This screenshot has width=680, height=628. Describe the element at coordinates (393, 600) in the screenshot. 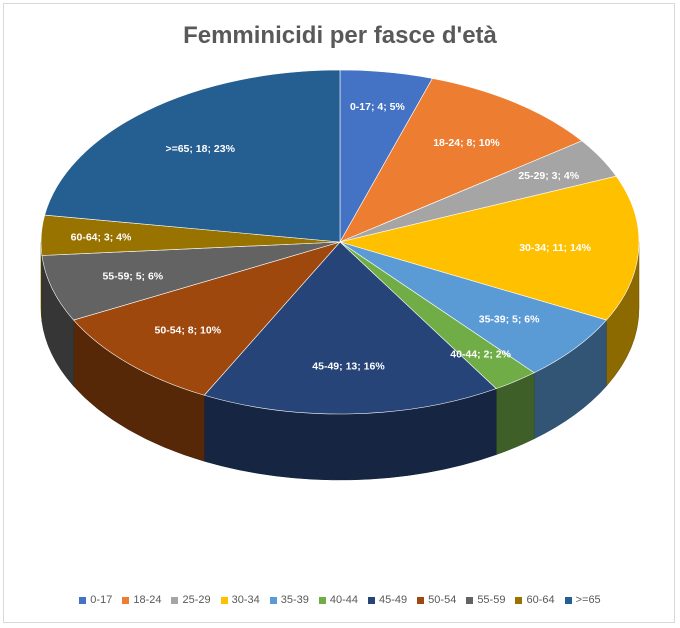

I see `legend-label: 45-49` at that location.